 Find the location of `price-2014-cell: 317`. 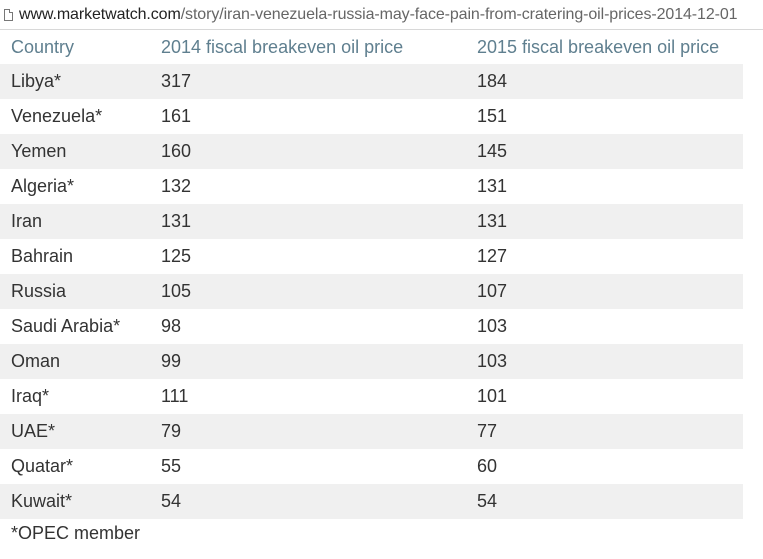

price-2014-cell: 317 is located at coordinates (308, 81).